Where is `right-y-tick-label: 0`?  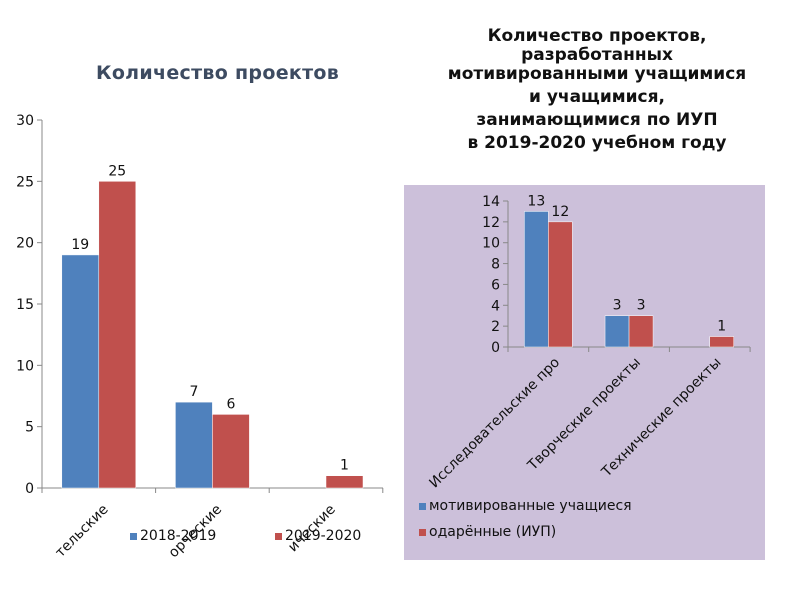 right-y-tick-label: 0 is located at coordinates (495, 348).